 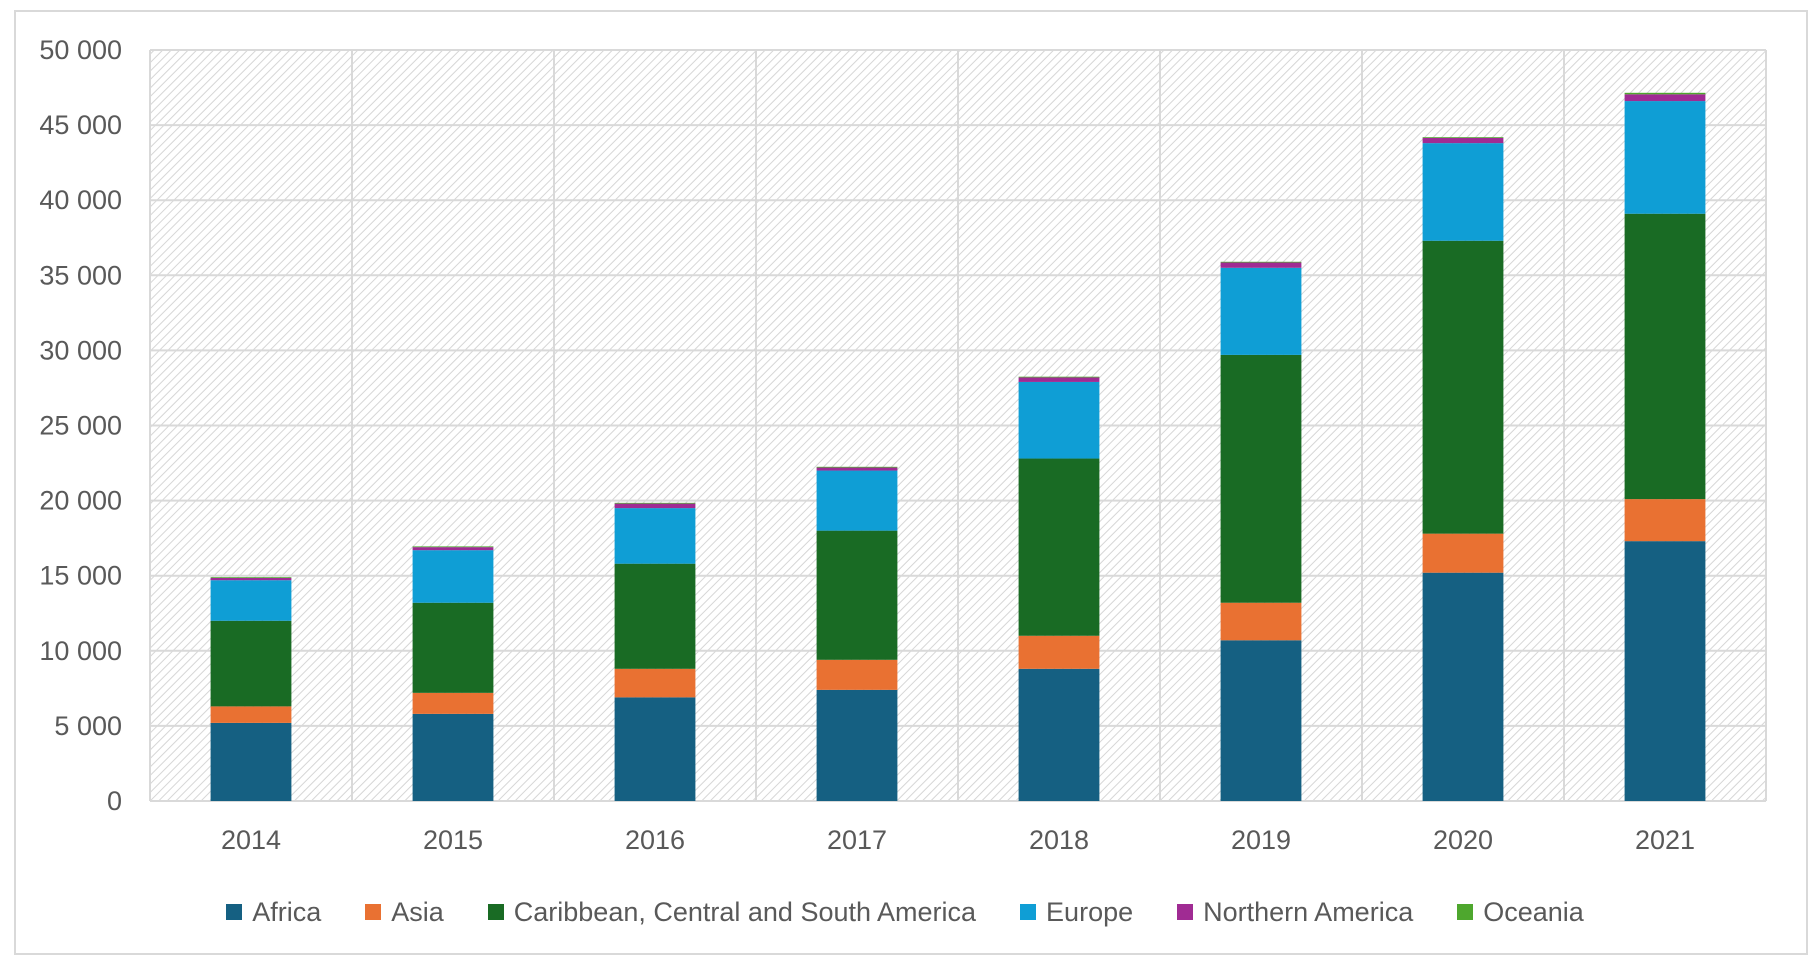 What do you see at coordinates (417, 911) in the screenshot?
I see `legend-label: Asia` at bounding box center [417, 911].